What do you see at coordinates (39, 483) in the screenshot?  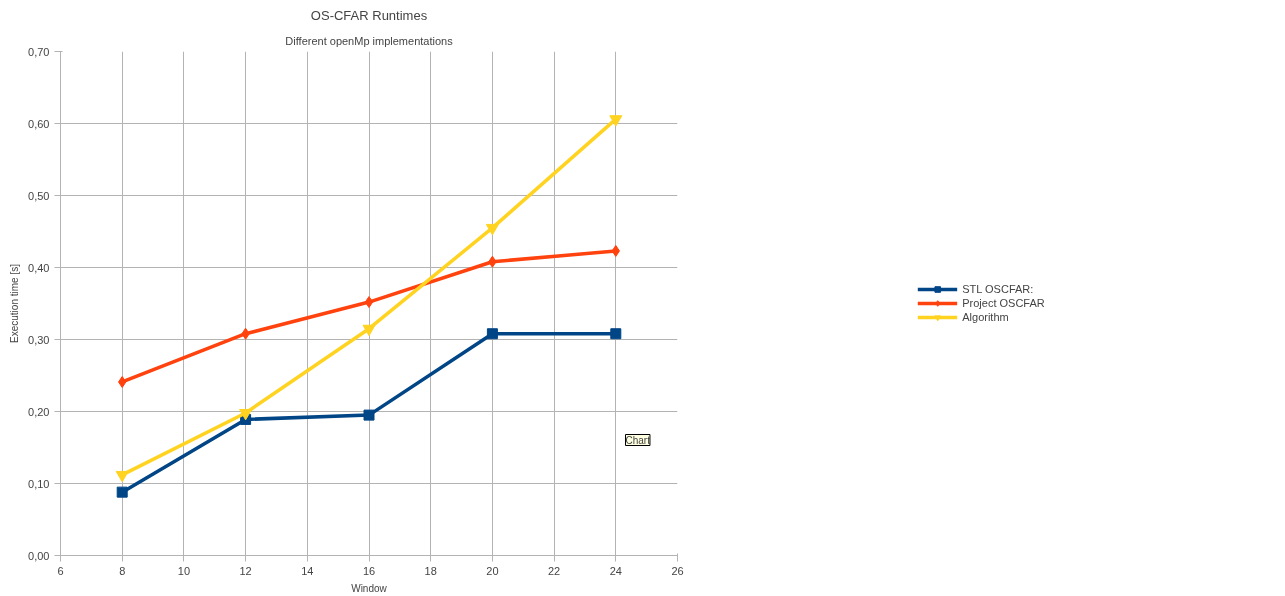 I see `y-tick-label: 0,10` at bounding box center [39, 483].